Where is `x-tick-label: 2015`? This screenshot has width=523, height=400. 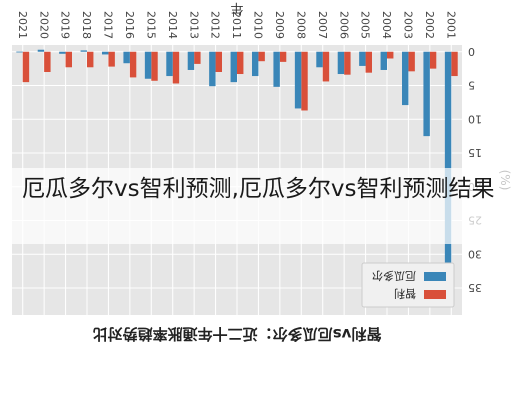 x-tick-label: 2015 is located at coordinates (150, 25).